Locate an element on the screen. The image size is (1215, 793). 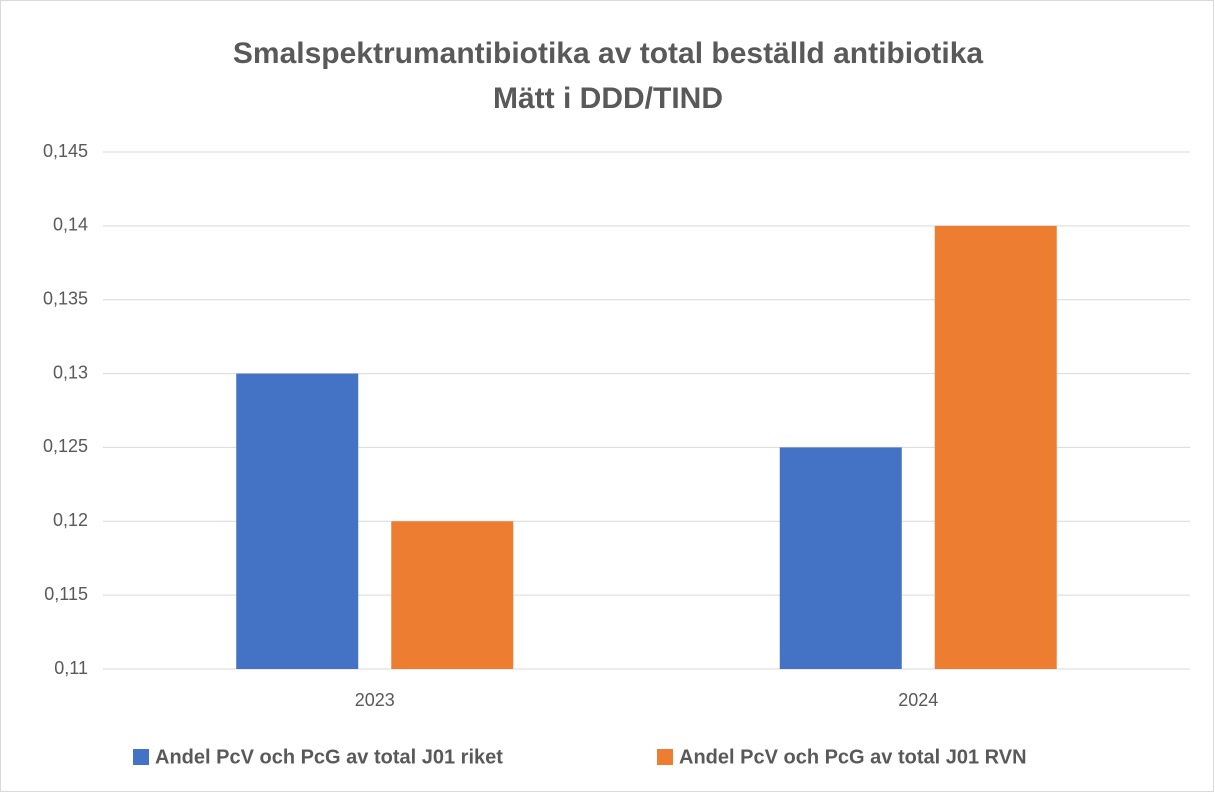
chart-subtitle: Mätt i DDD/TIND is located at coordinates (608, 98).